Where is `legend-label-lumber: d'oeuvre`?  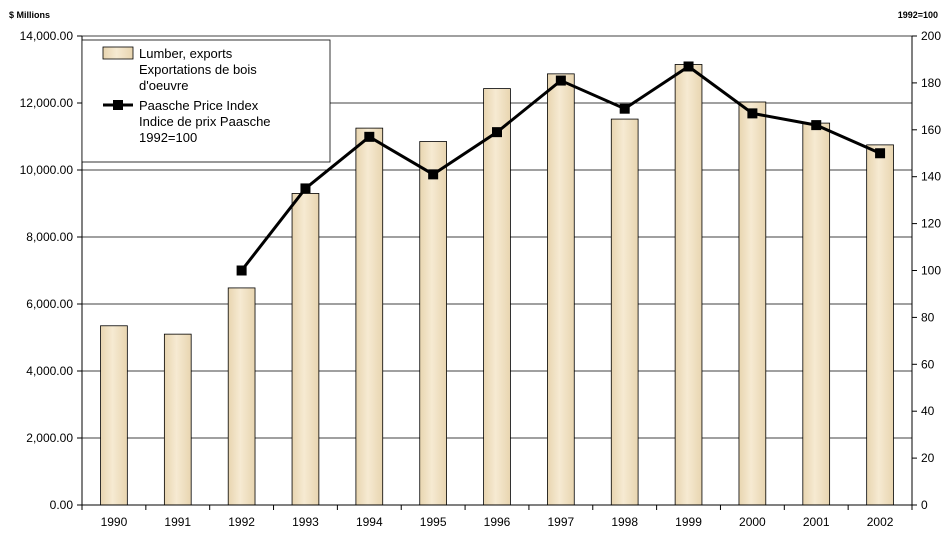
legend-label-lumber: d'oeuvre is located at coordinates (163, 85).